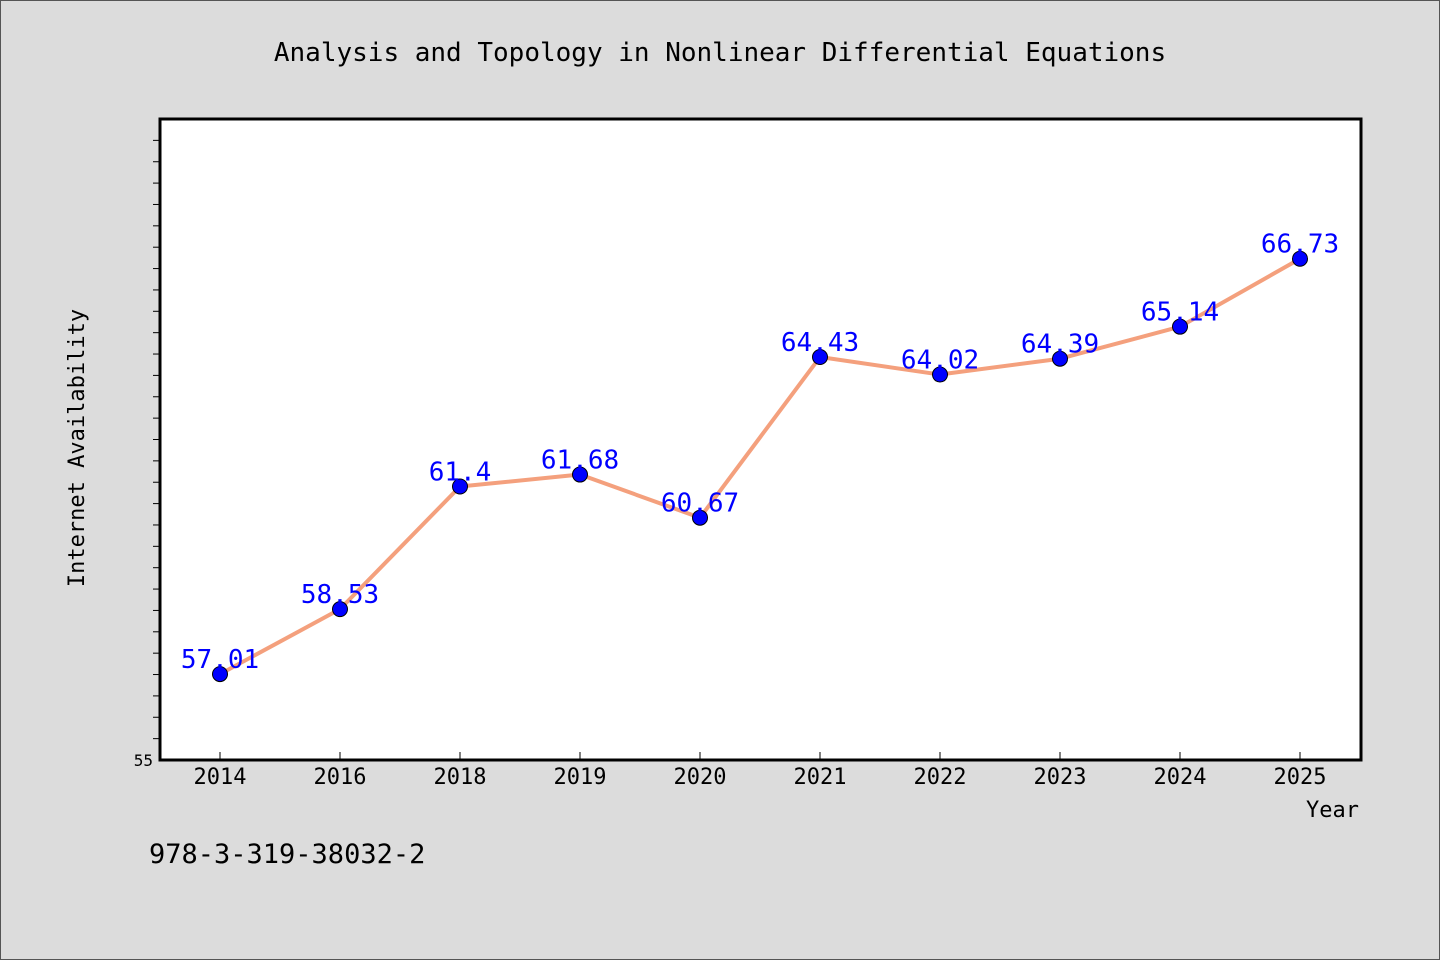  Describe the element at coordinates (143, 760) in the screenshot. I see `y-tick-label: 55` at that location.